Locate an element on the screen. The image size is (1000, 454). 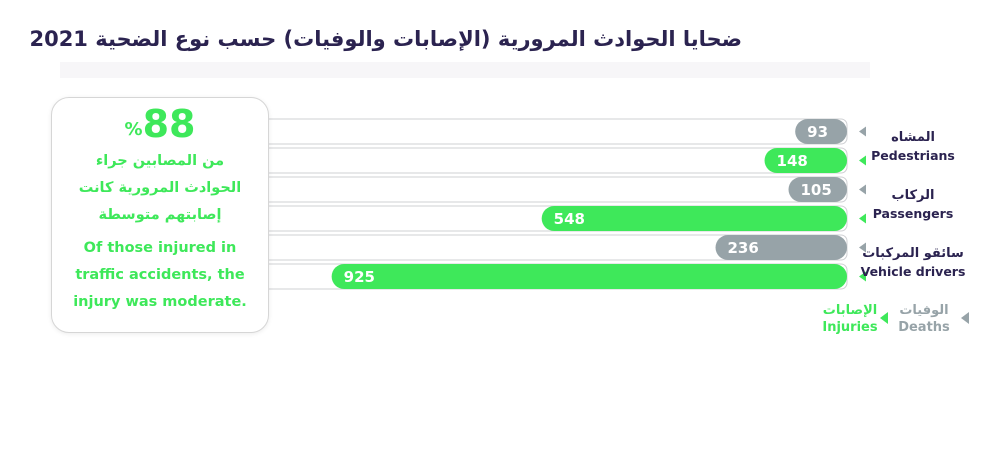
category-label-ar: سائقو المركبات is located at coordinates (913, 253).